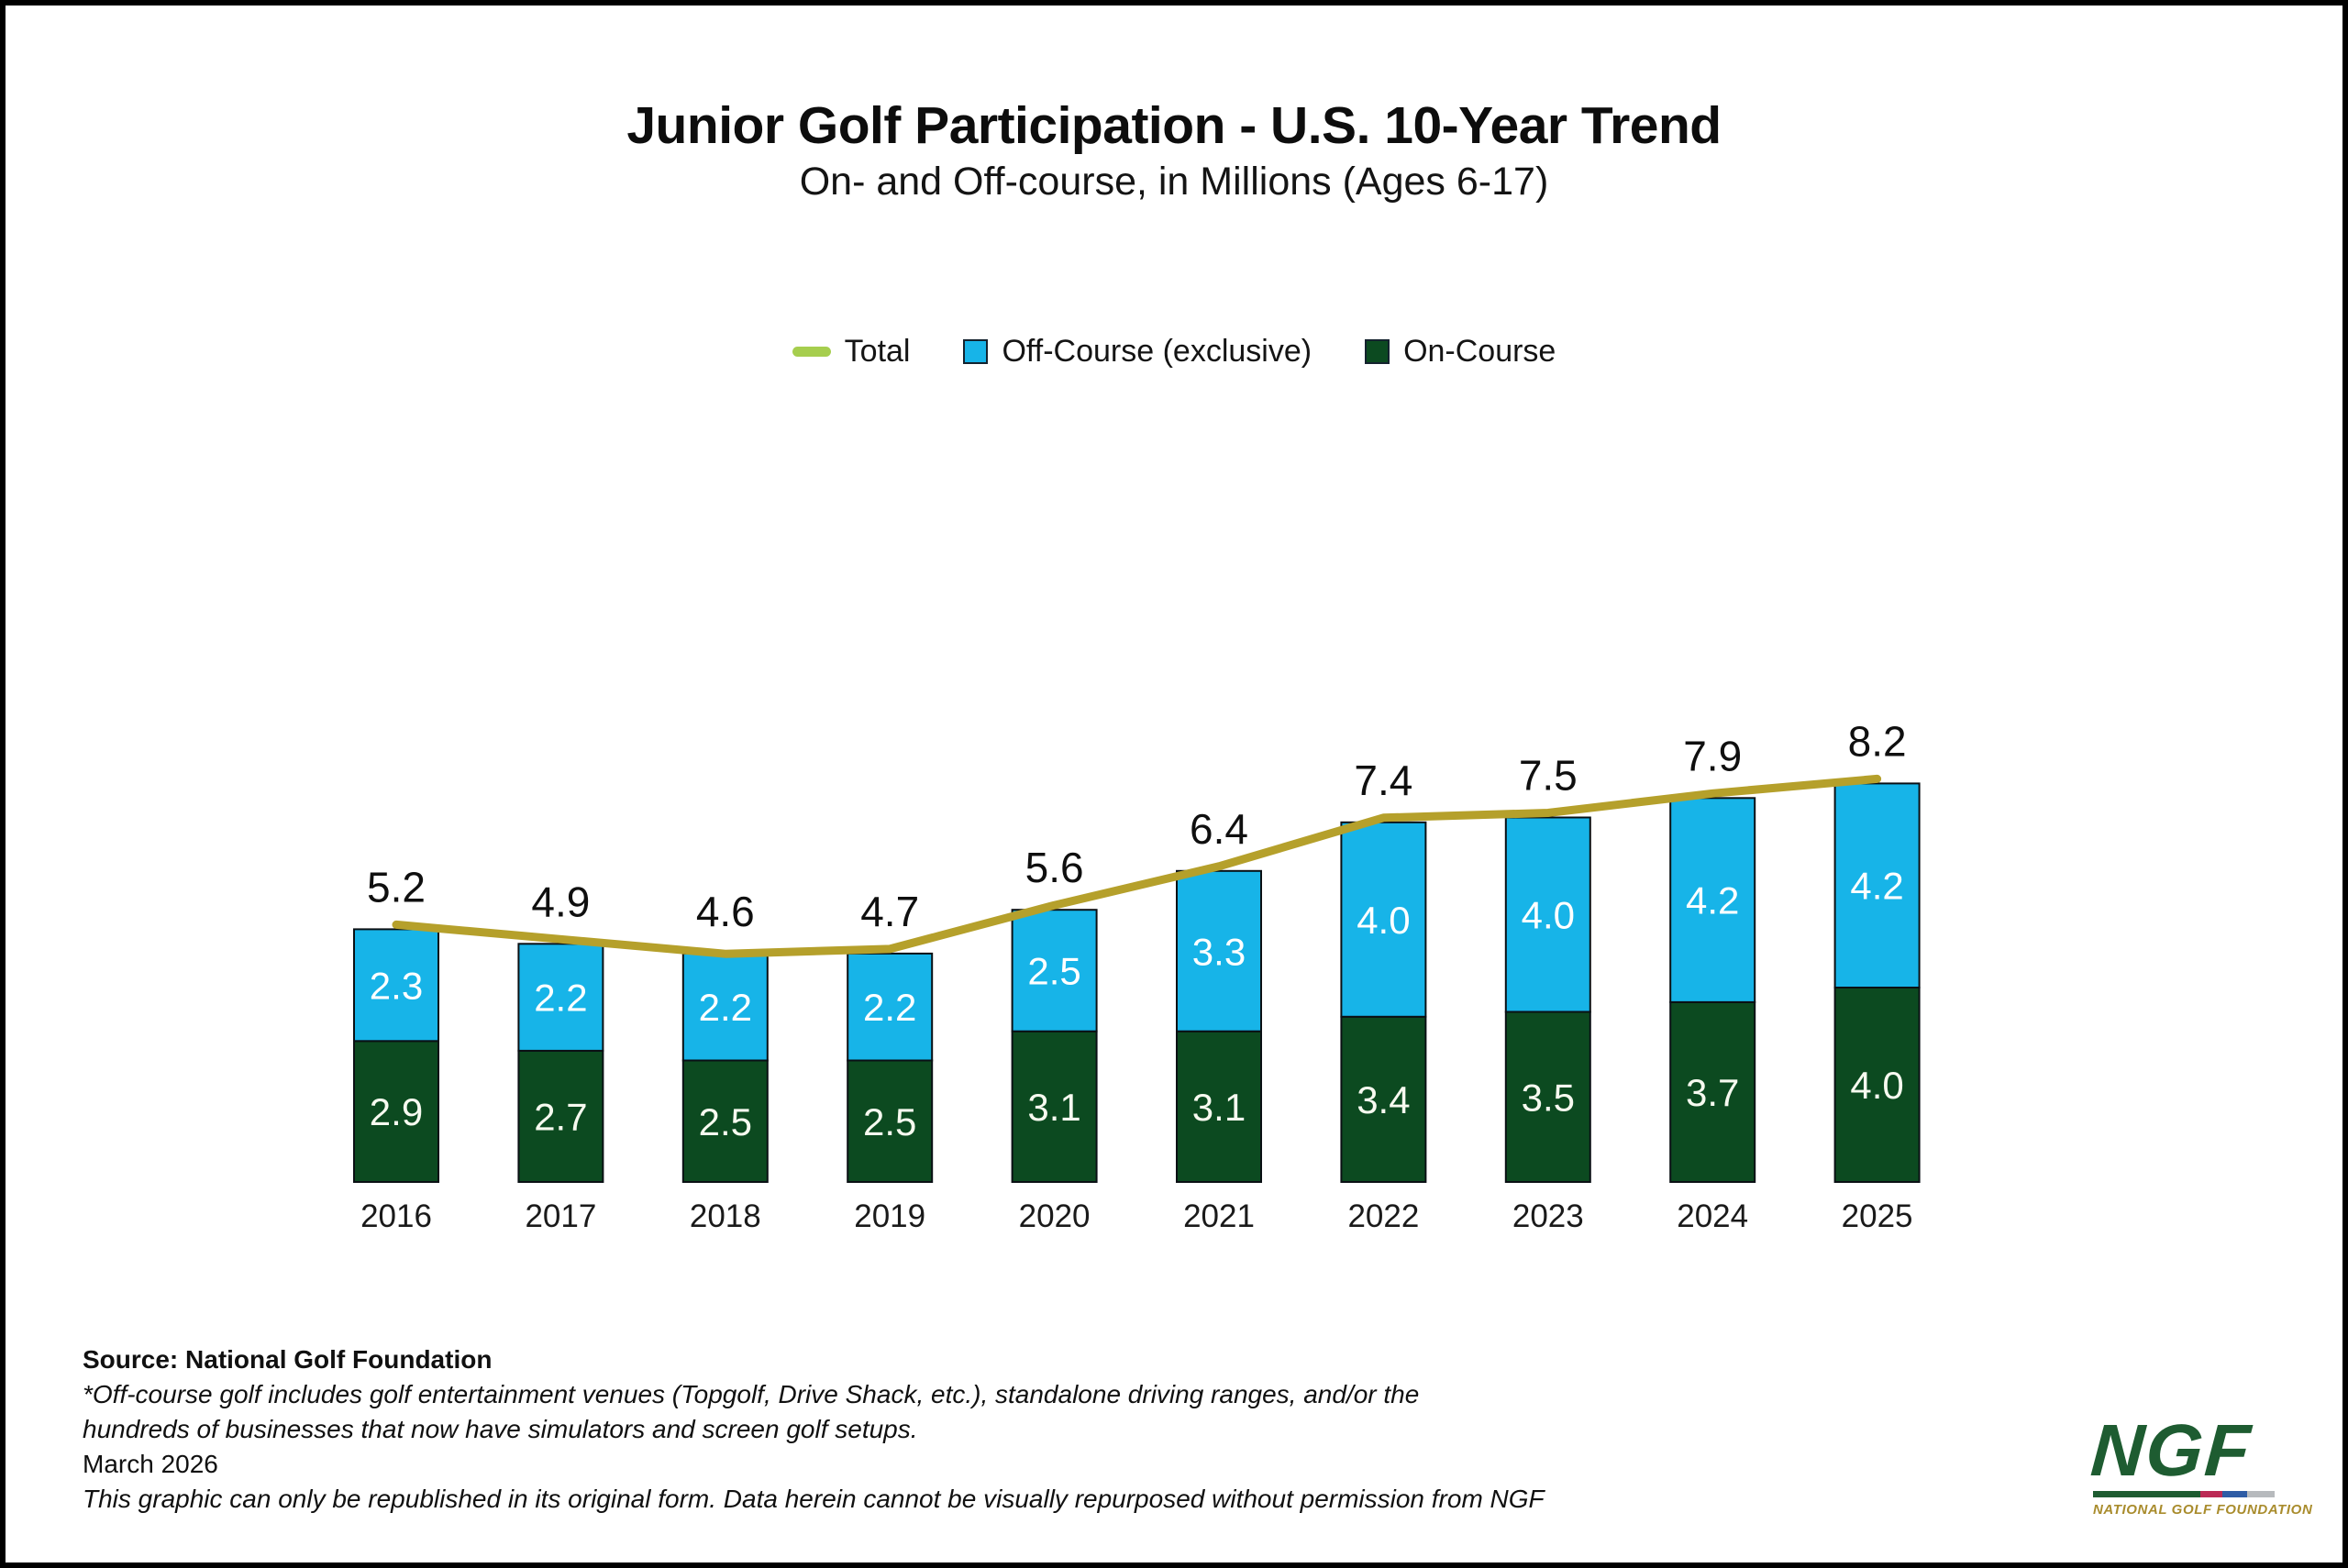 Image resolution: width=2348 pixels, height=1568 pixels. I want to click on label-on-course-2020: 3.1, so click(1053, 1108).